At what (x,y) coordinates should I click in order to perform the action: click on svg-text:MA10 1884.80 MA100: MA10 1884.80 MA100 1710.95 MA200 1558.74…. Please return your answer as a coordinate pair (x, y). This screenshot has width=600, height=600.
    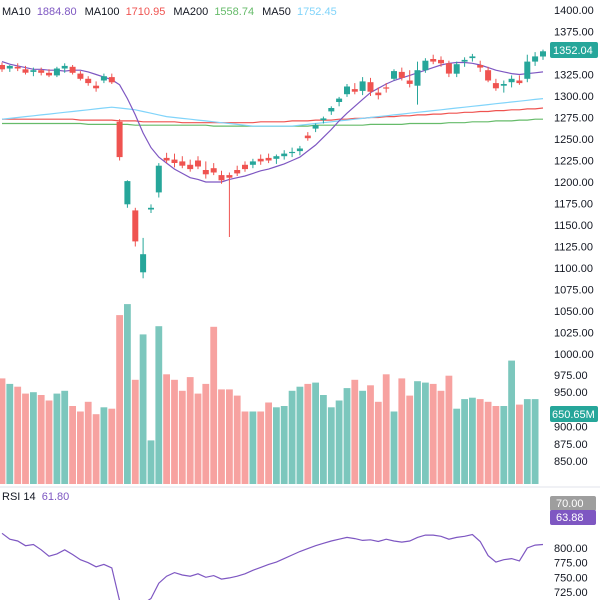
    Looking at the image, I should click on (169, 12).